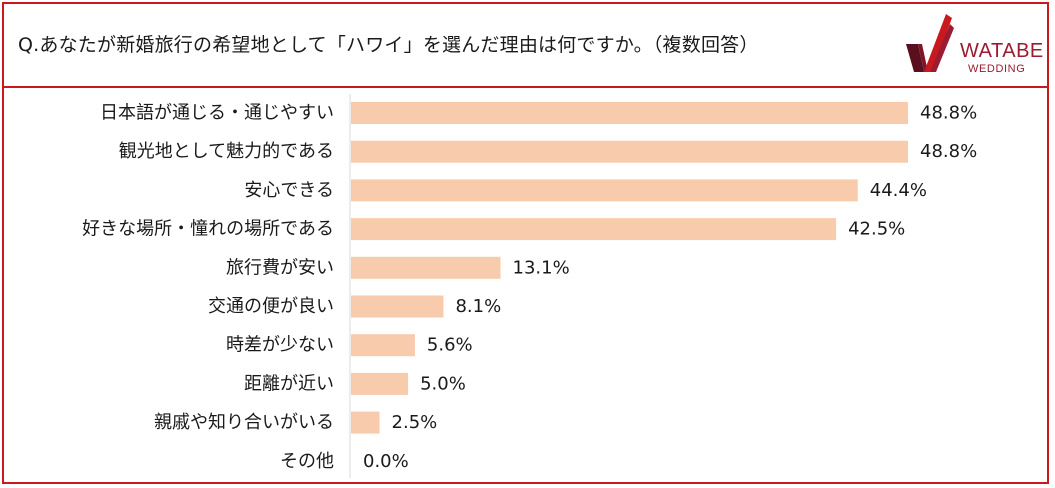 Image resolution: width=1055 pixels, height=488 pixels. What do you see at coordinates (450, 345) in the screenshot?
I see `value-label: 5.6%` at bounding box center [450, 345].